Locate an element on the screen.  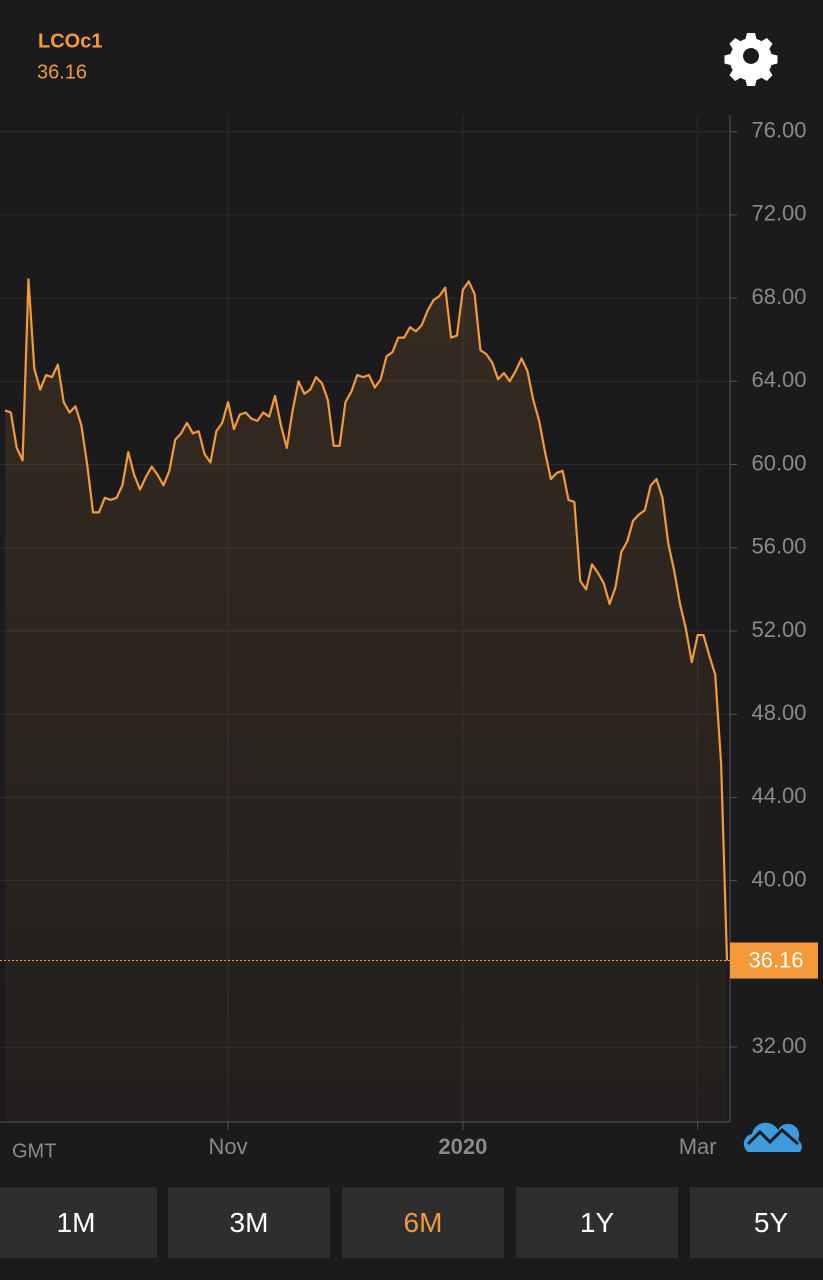
y-tick-label: 40.00 is located at coordinates (778, 878).